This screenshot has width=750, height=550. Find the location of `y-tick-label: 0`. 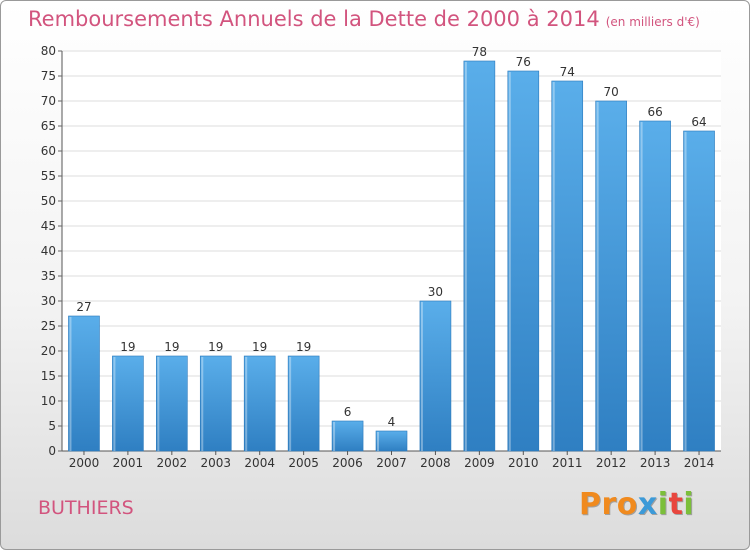

y-tick-label: 0 is located at coordinates (52, 451).